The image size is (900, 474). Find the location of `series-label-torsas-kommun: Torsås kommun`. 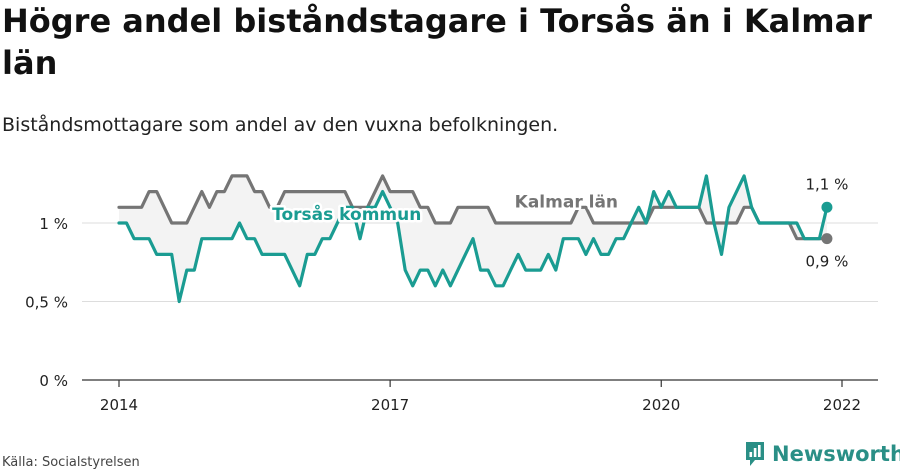

series-label-torsas-kommun: Torsås kommun is located at coordinates (346, 214).